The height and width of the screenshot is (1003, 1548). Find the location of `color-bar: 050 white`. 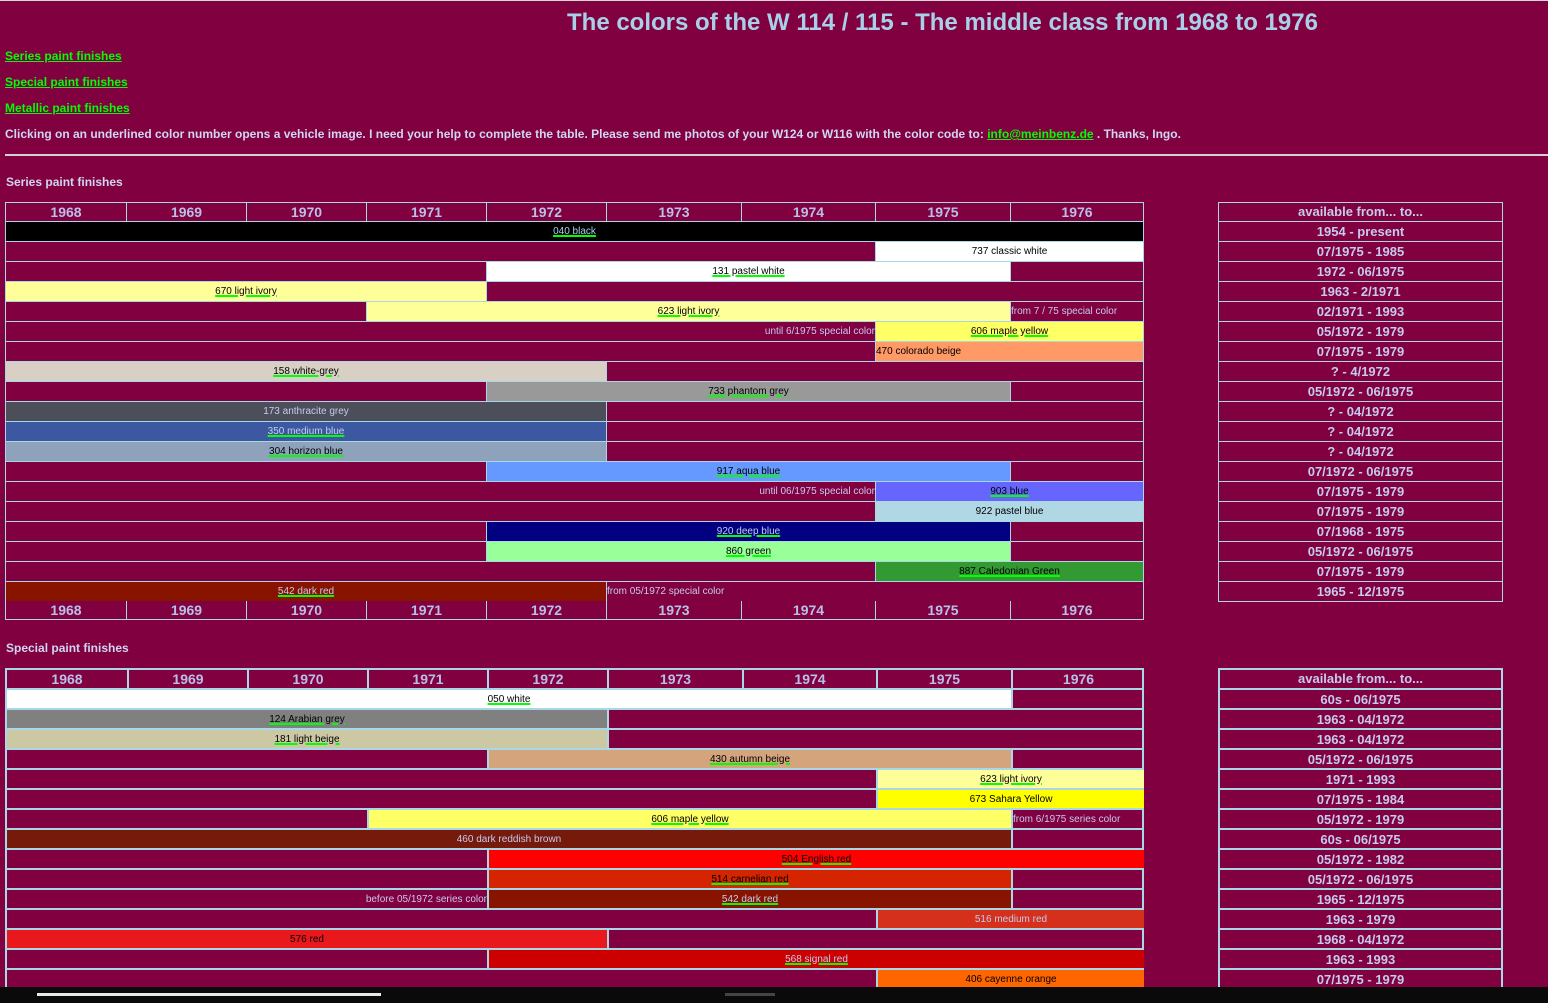

color-bar: 050 white is located at coordinates (509, 699).